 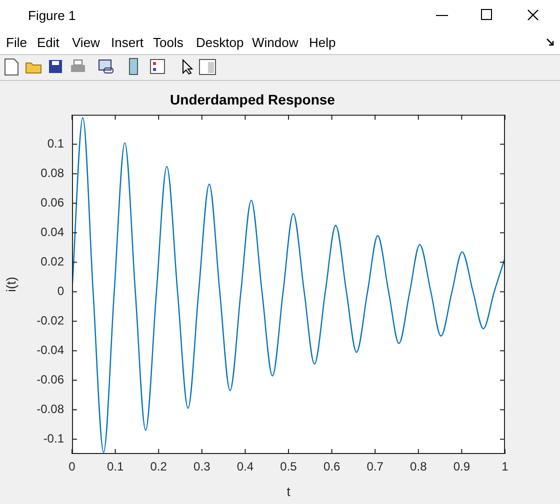 What do you see at coordinates (419, 467) in the screenshot?
I see `x-tick-label: 0.8` at bounding box center [419, 467].